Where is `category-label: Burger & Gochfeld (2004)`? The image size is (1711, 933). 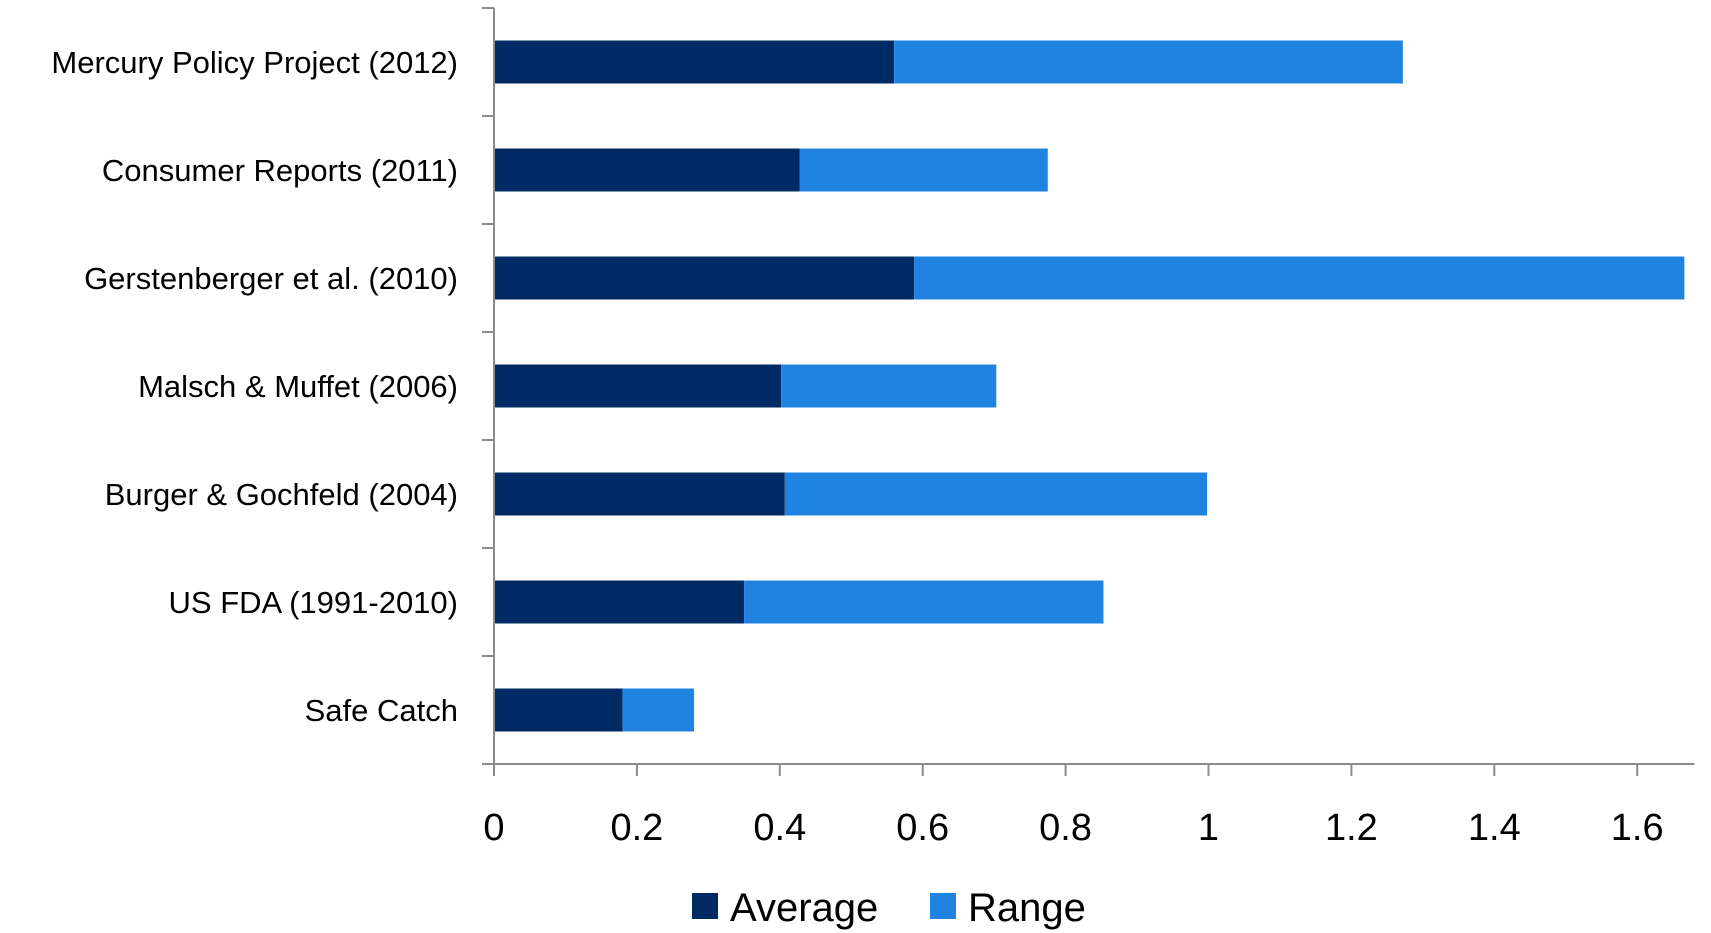
category-label: Burger & Gochfeld (2004) is located at coordinates (281, 494).